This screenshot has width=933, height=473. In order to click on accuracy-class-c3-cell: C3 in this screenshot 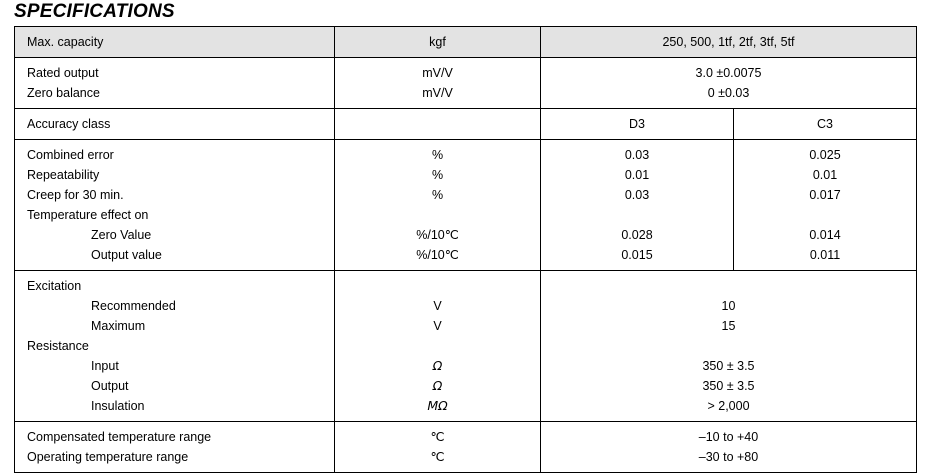, I will do `click(825, 124)`.